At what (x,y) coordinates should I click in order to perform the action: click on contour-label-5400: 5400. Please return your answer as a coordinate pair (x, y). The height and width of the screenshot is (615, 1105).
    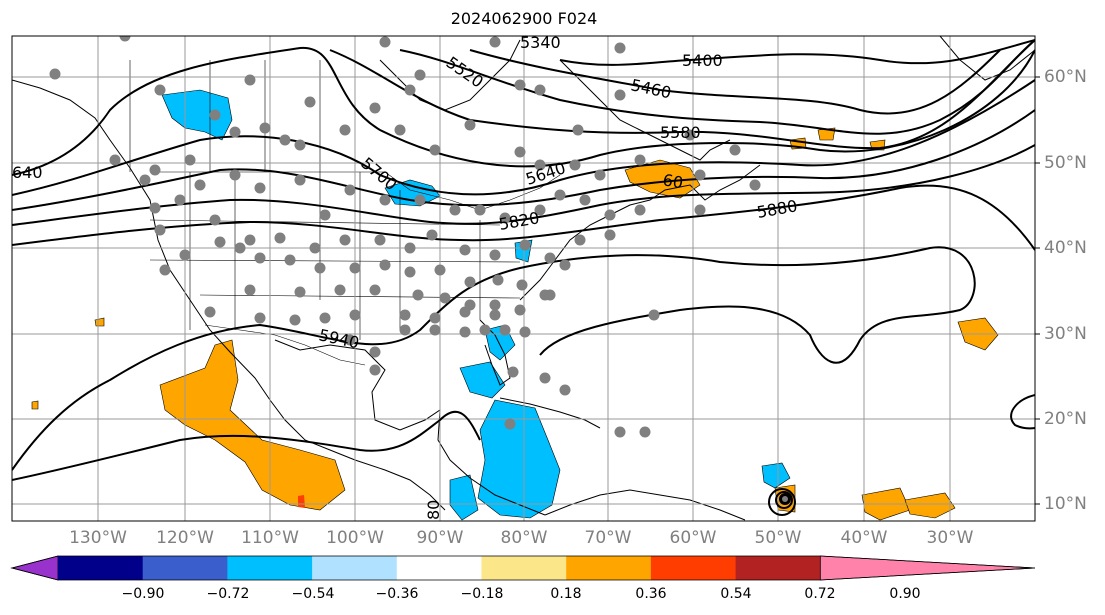
    Looking at the image, I should click on (702, 60).